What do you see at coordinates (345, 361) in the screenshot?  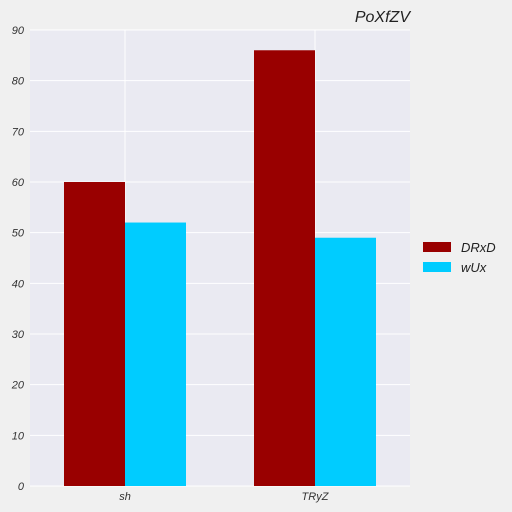 I see `bar-wUx-TRyZ` at bounding box center [345, 361].